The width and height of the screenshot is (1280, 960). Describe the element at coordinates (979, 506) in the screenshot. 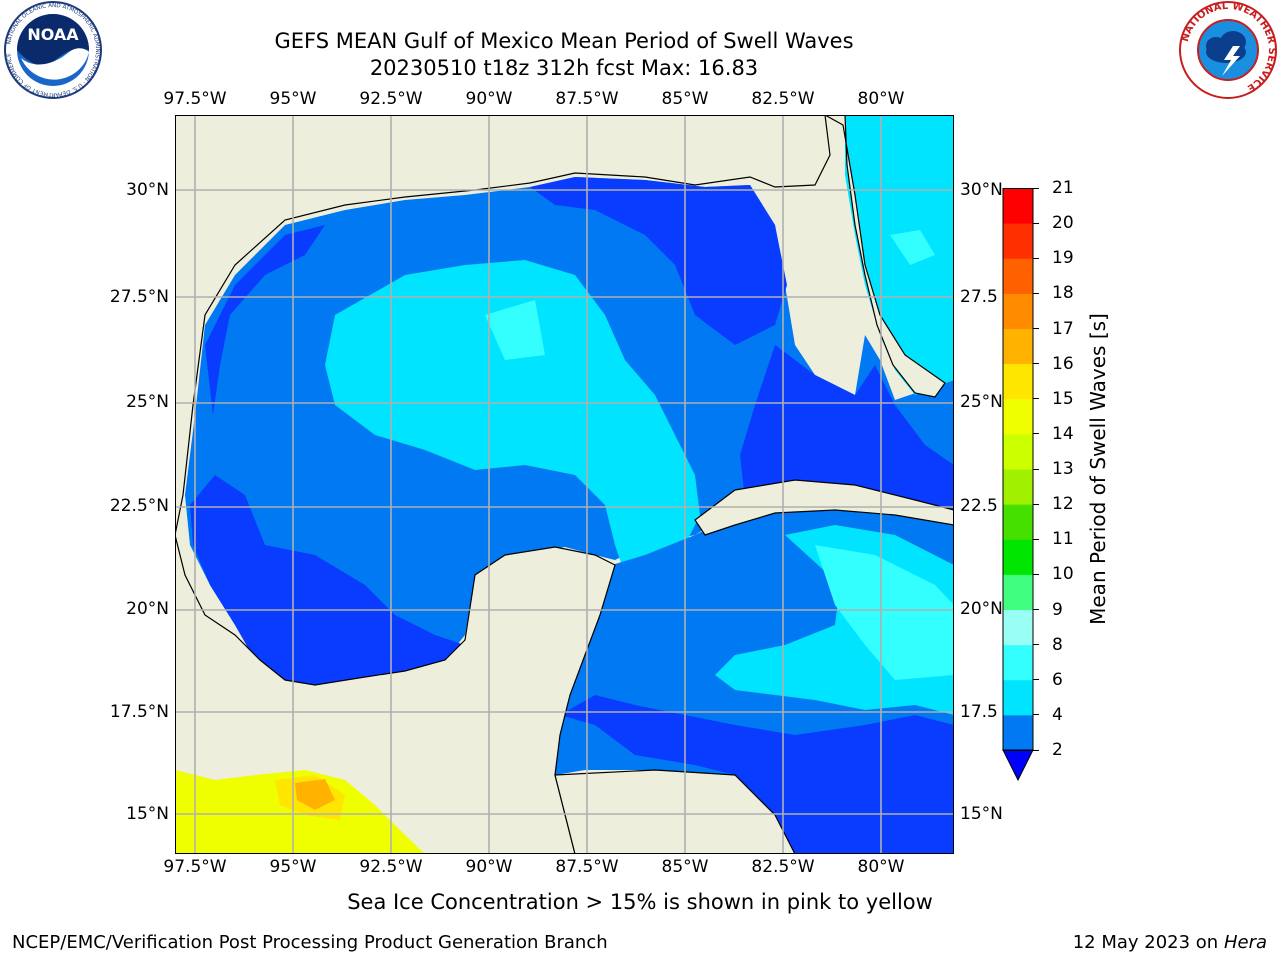

I see `lat-tick-right-3: 22.5` at that location.